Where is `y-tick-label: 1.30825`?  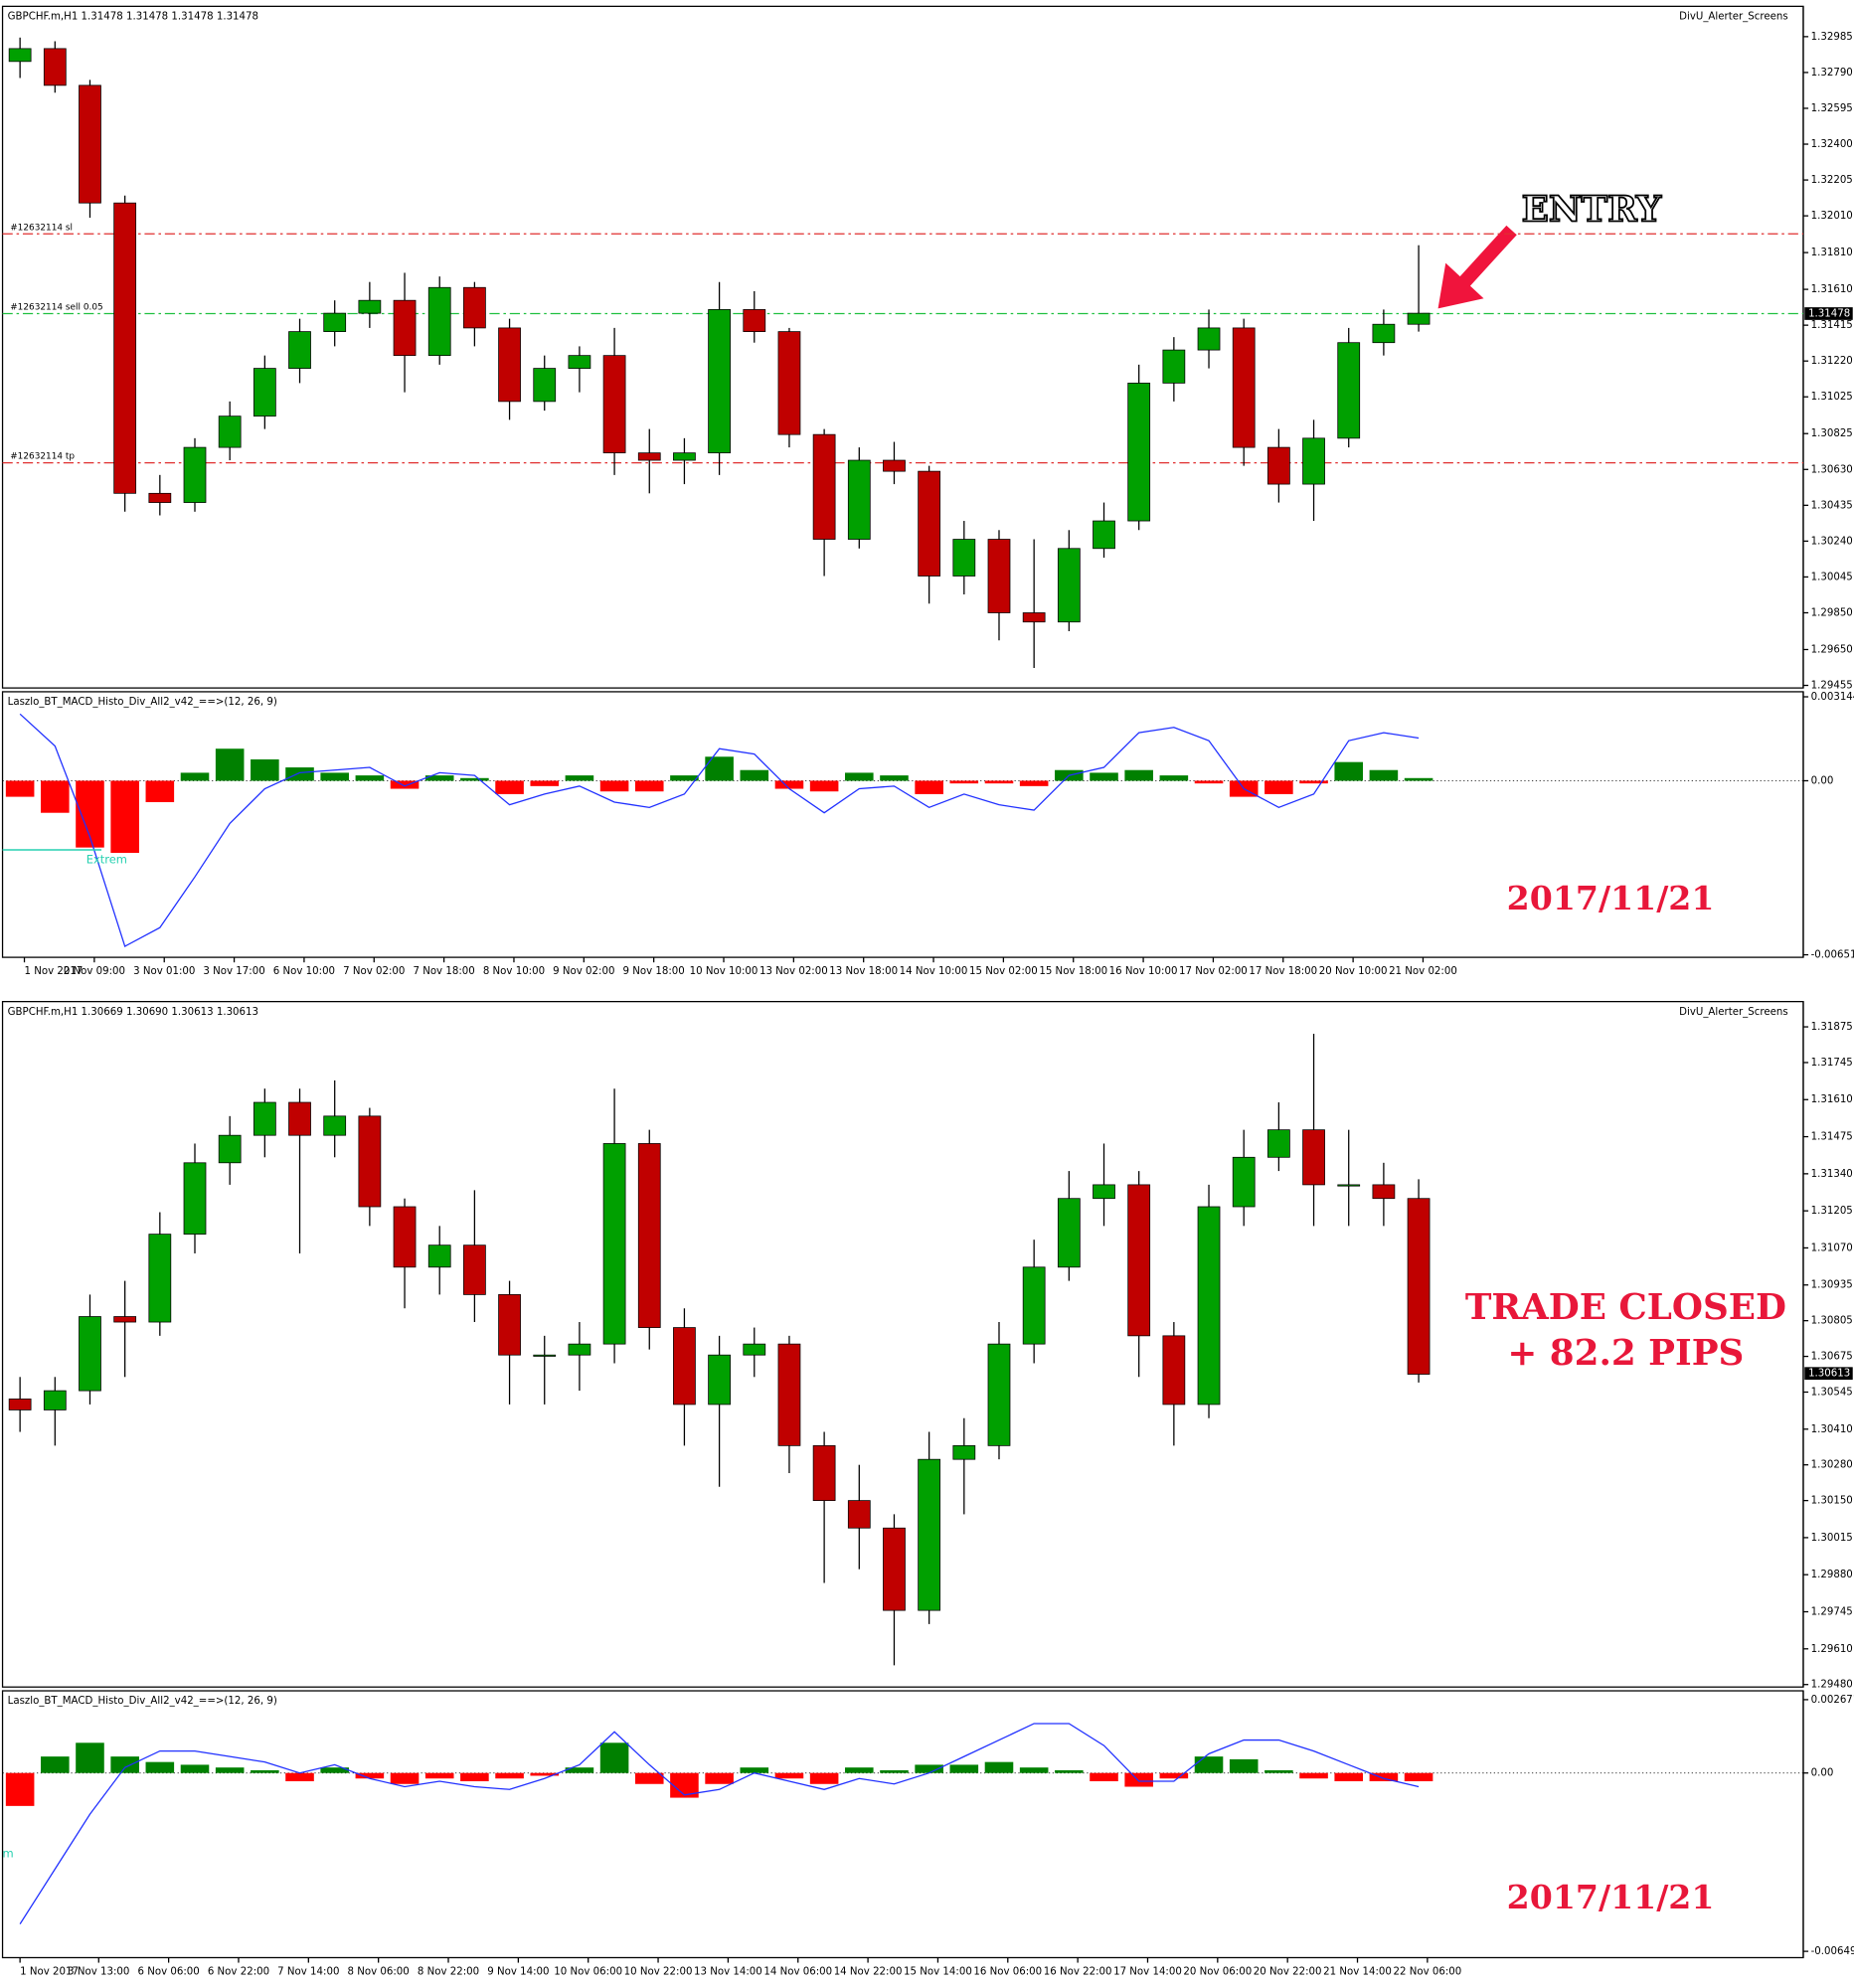
y-tick-label: 1.30825 is located at coordinates (1832, 433).